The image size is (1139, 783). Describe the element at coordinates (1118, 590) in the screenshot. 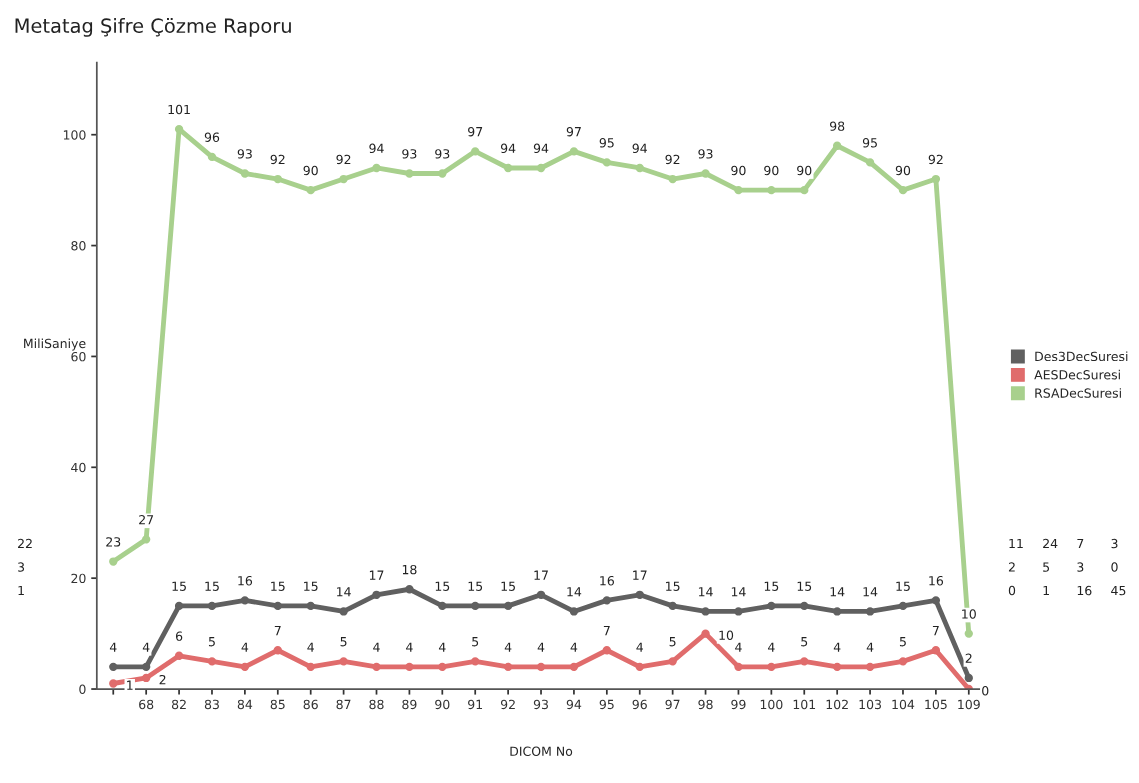

I see `text: 45` at that location.